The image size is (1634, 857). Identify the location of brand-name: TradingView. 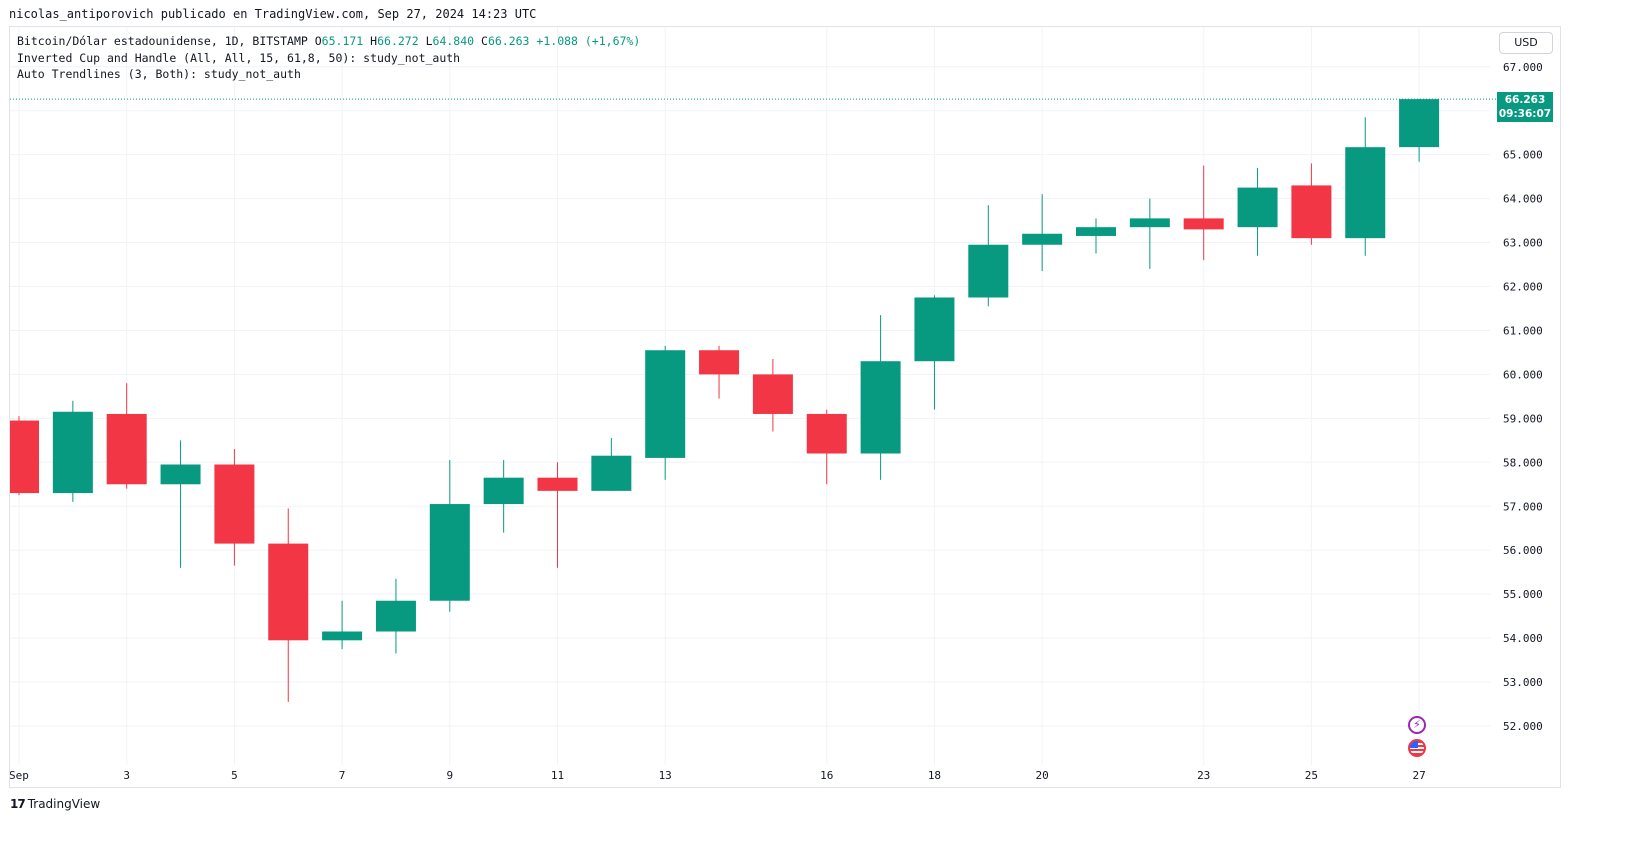
(64, 804).